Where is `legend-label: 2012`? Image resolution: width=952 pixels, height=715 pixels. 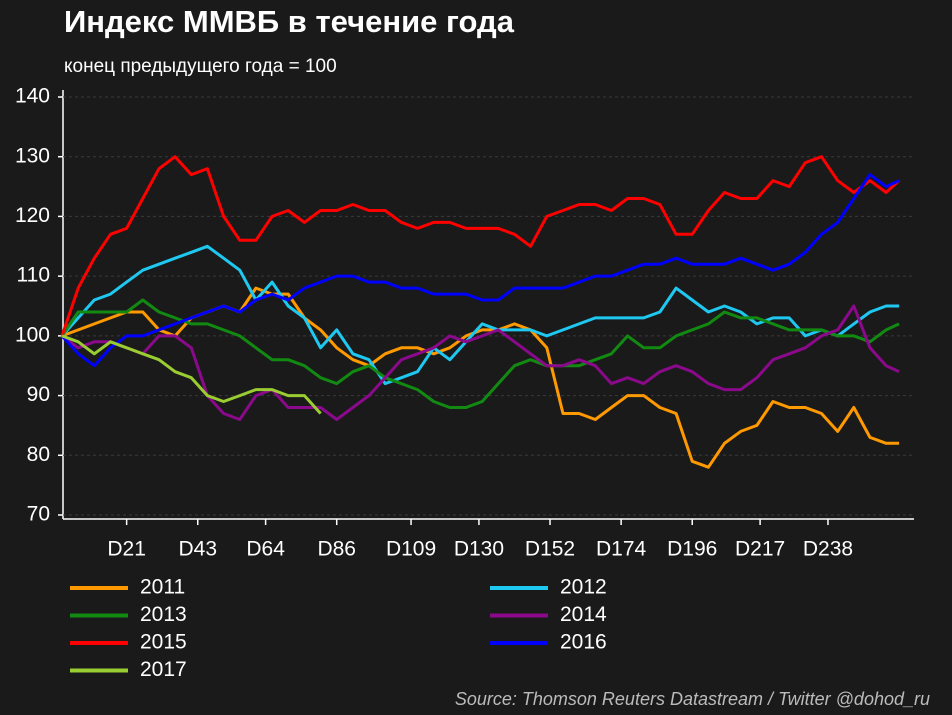
legend-label: 2012 is located at coordinates (583, 587).